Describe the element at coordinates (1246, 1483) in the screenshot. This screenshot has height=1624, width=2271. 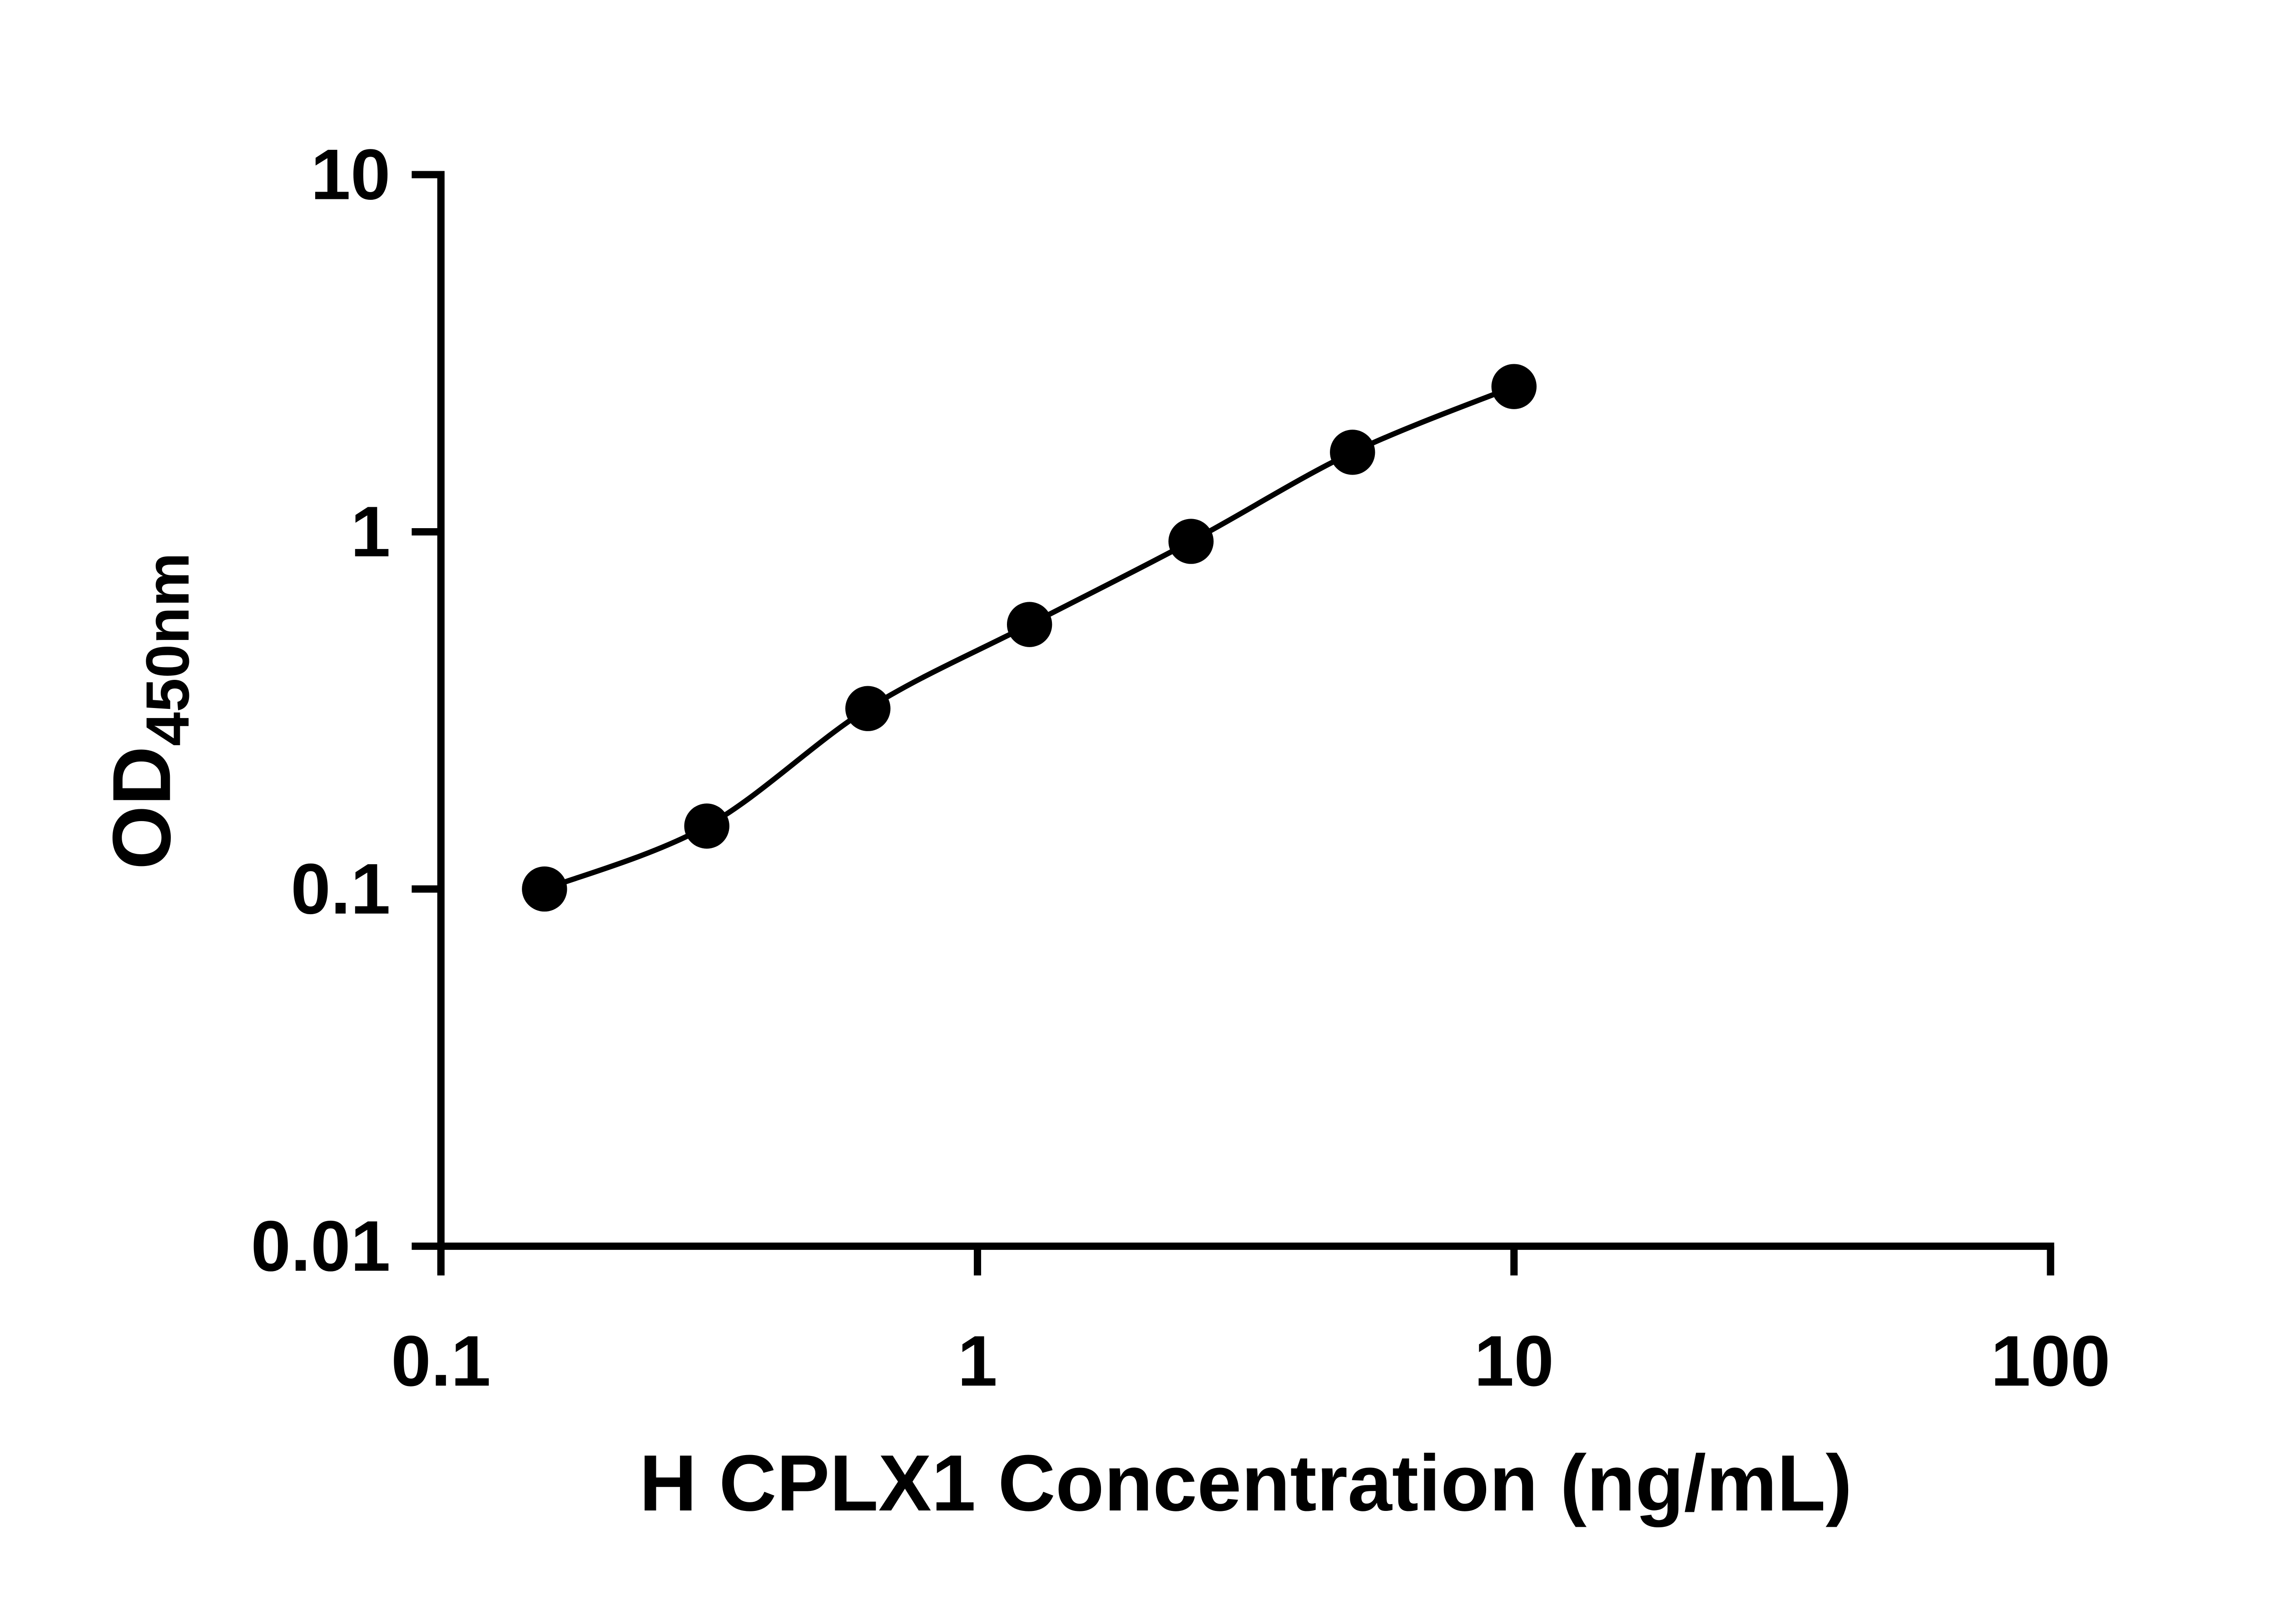
I see `x-axis-title: H CPLX1 Concentration (ng/mL)` at that location.